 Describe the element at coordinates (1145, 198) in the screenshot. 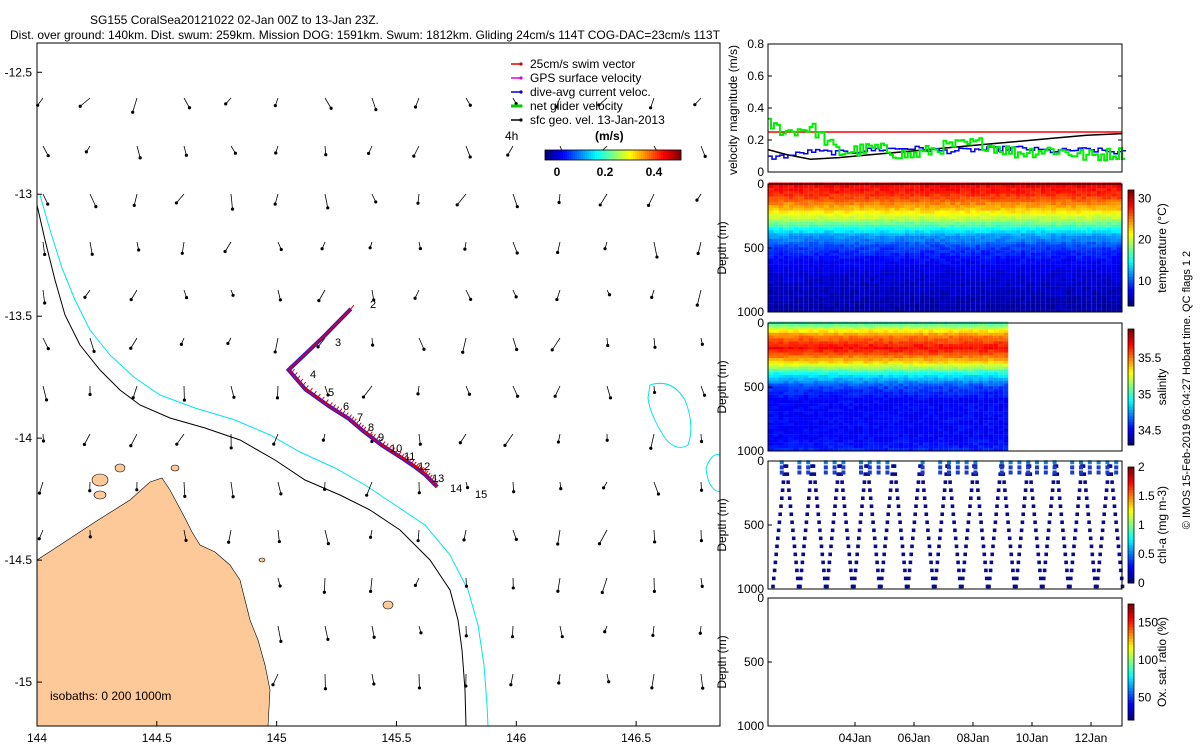

I see `colorbar-tick-label: 30` at that location.